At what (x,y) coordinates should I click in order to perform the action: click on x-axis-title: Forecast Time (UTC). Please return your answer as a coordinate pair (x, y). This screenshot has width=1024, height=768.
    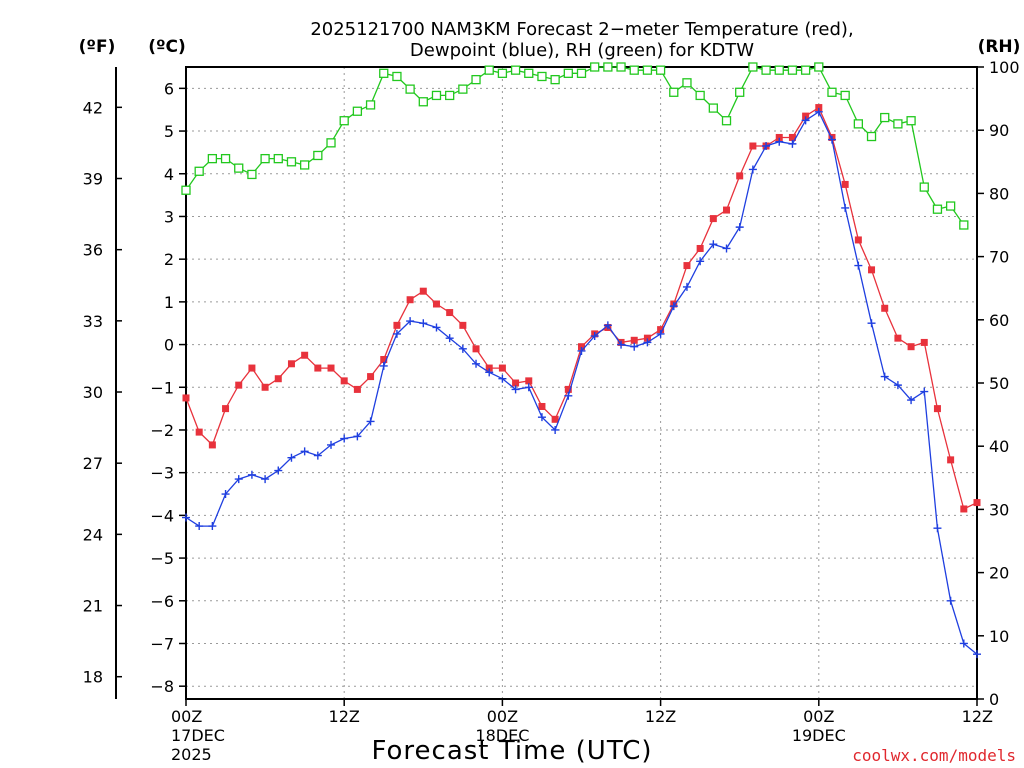
    Looking at the image, I should click on (511, 751).